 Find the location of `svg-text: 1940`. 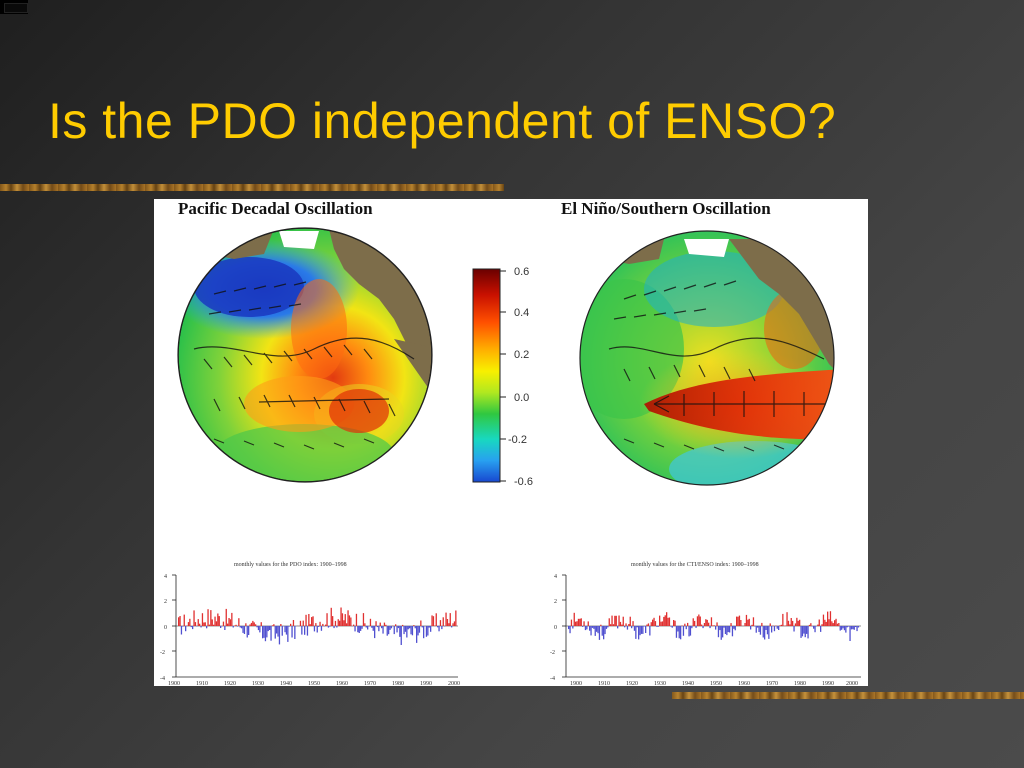

svg-text: 1940 is located at coordinates (688, 683).